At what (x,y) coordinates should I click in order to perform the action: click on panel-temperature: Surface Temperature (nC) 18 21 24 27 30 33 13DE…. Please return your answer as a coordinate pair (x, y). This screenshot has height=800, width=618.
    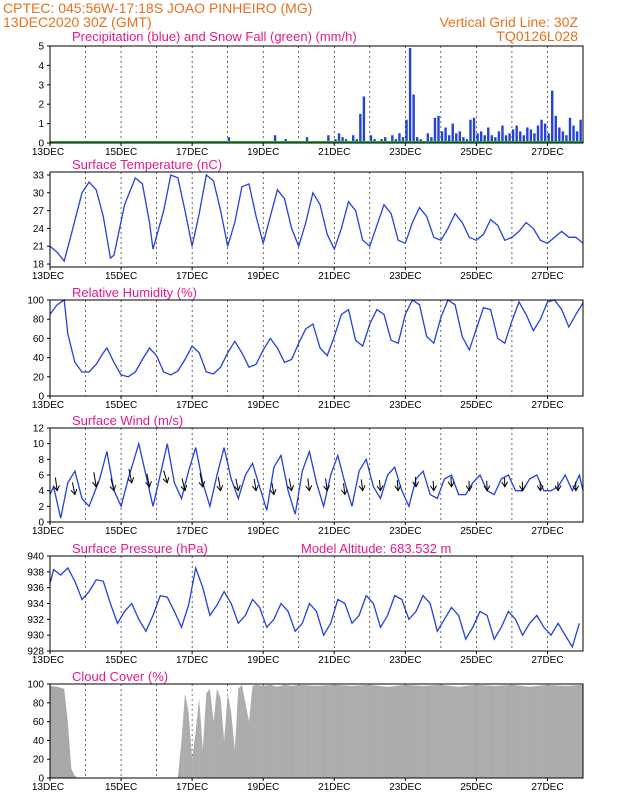
    Looking at the image, I should click on (308, 219).